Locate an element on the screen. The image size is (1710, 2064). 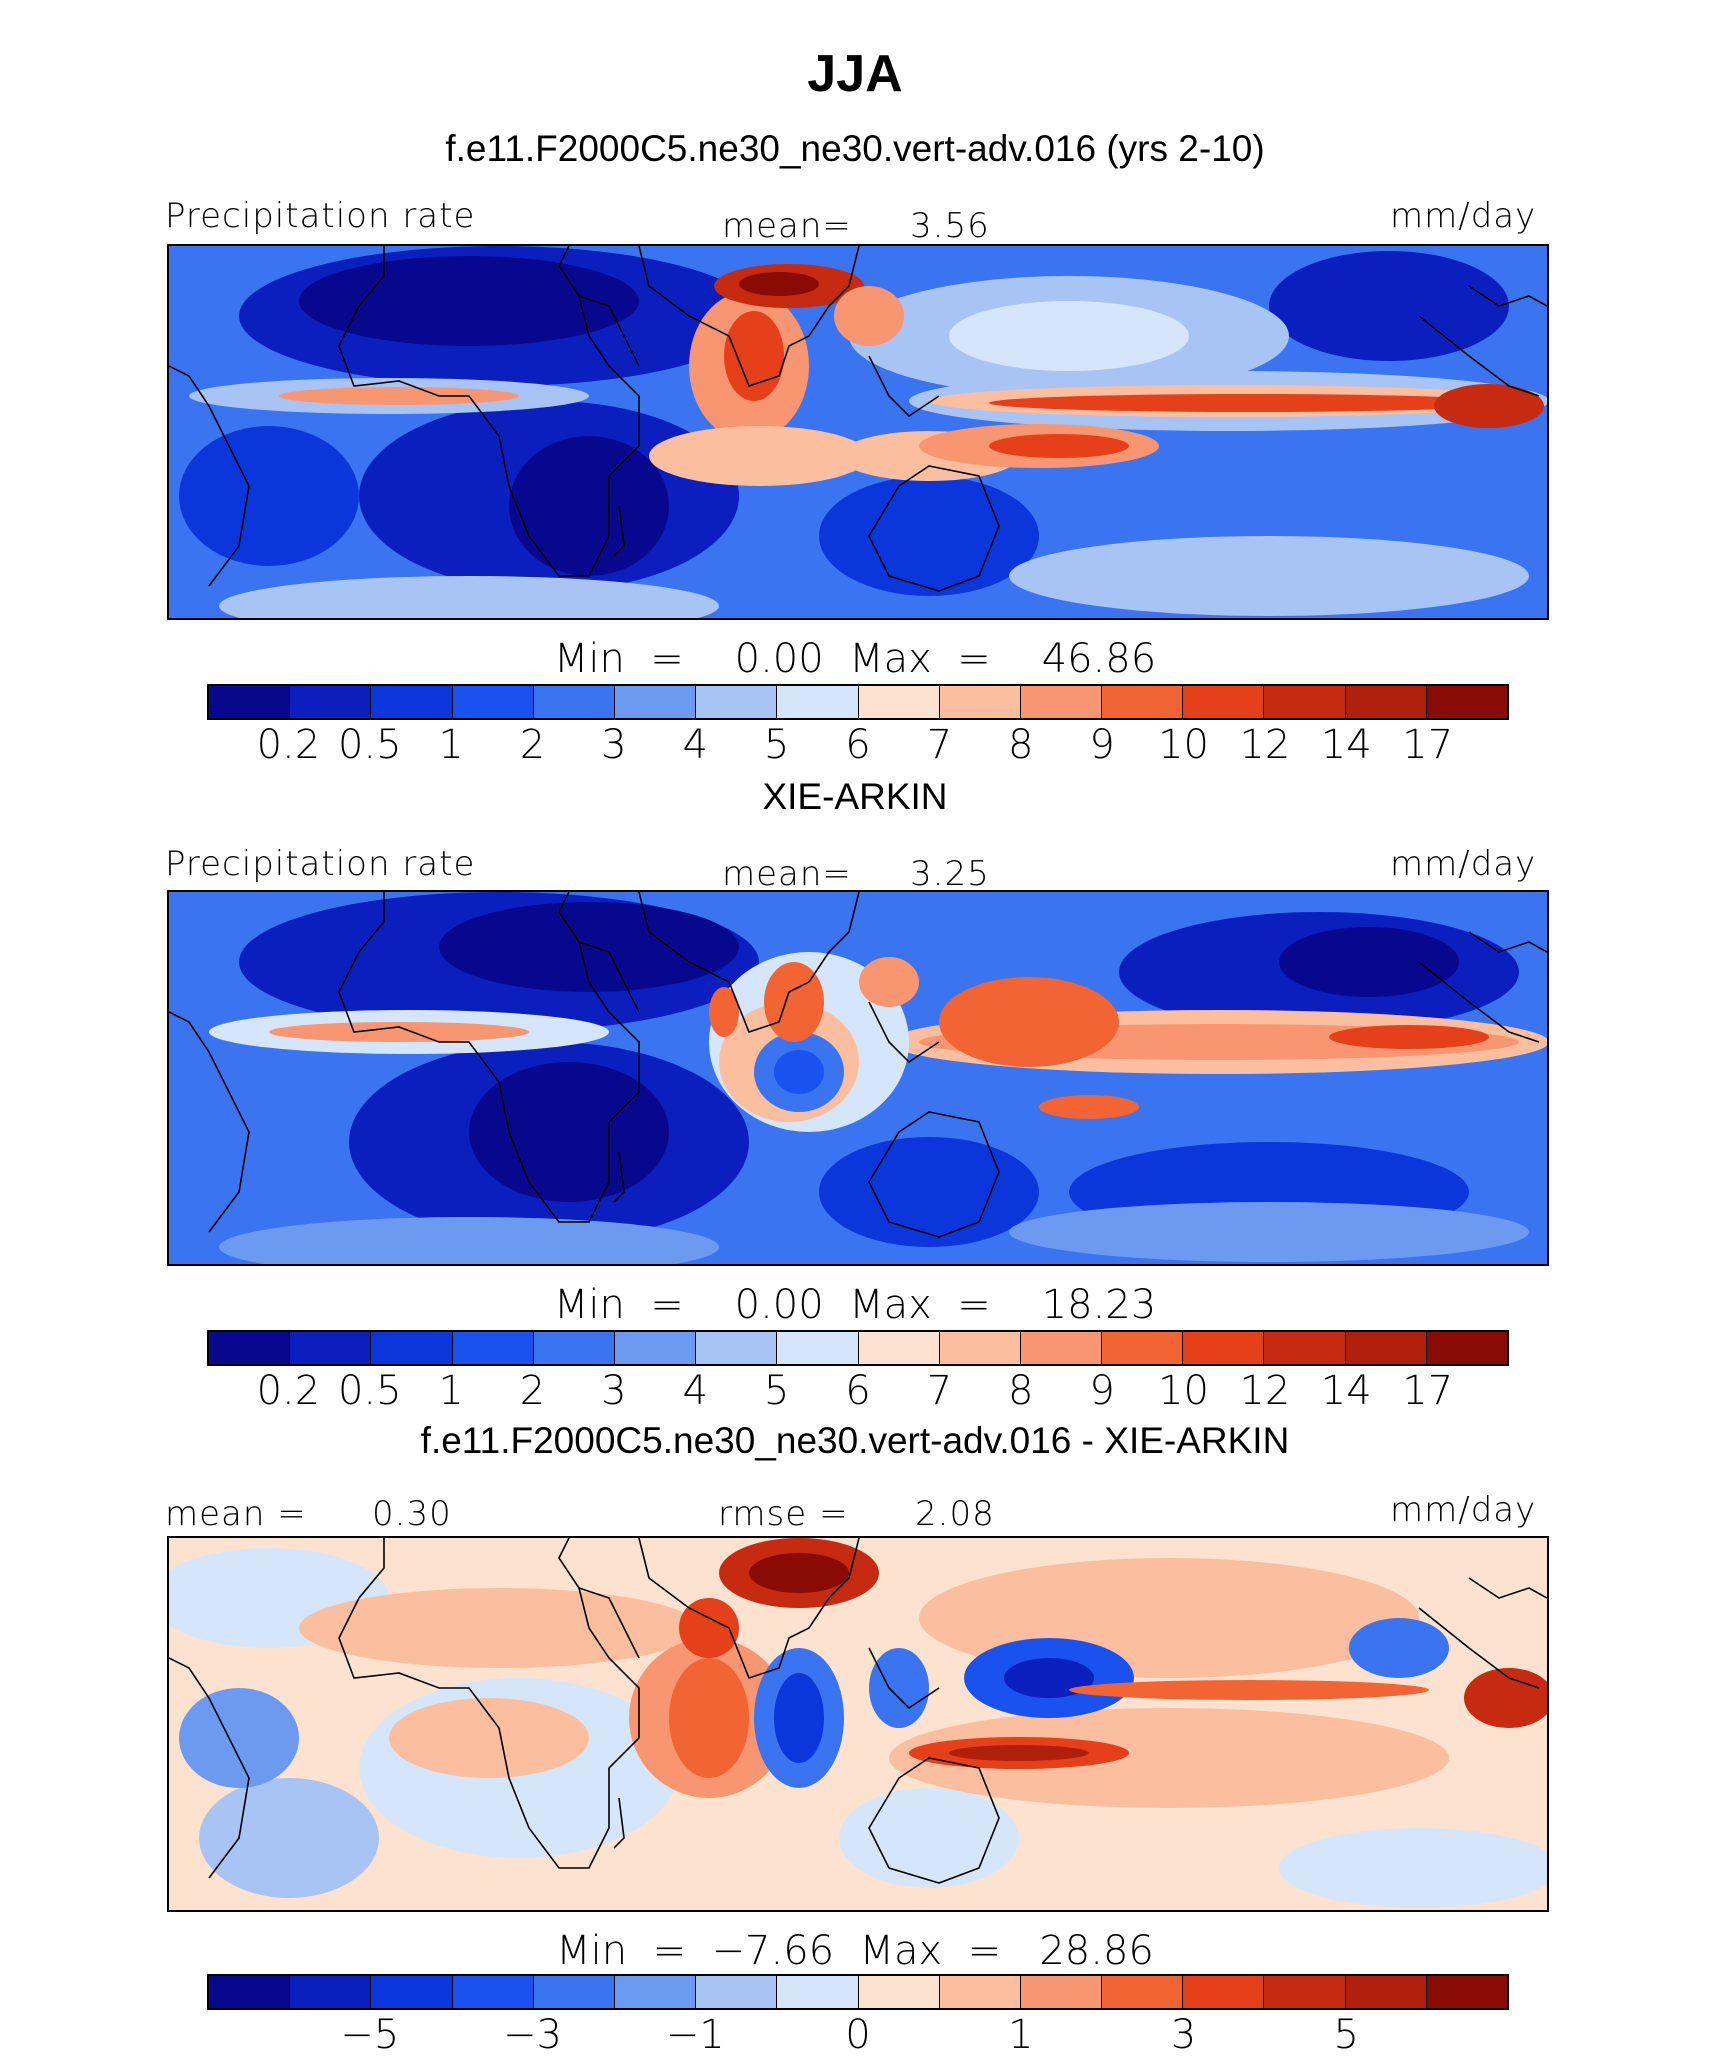
panel3-colorbar-ticks: −5 −3 −1 0 1 3 5 is located at coordinates (858, 2037).